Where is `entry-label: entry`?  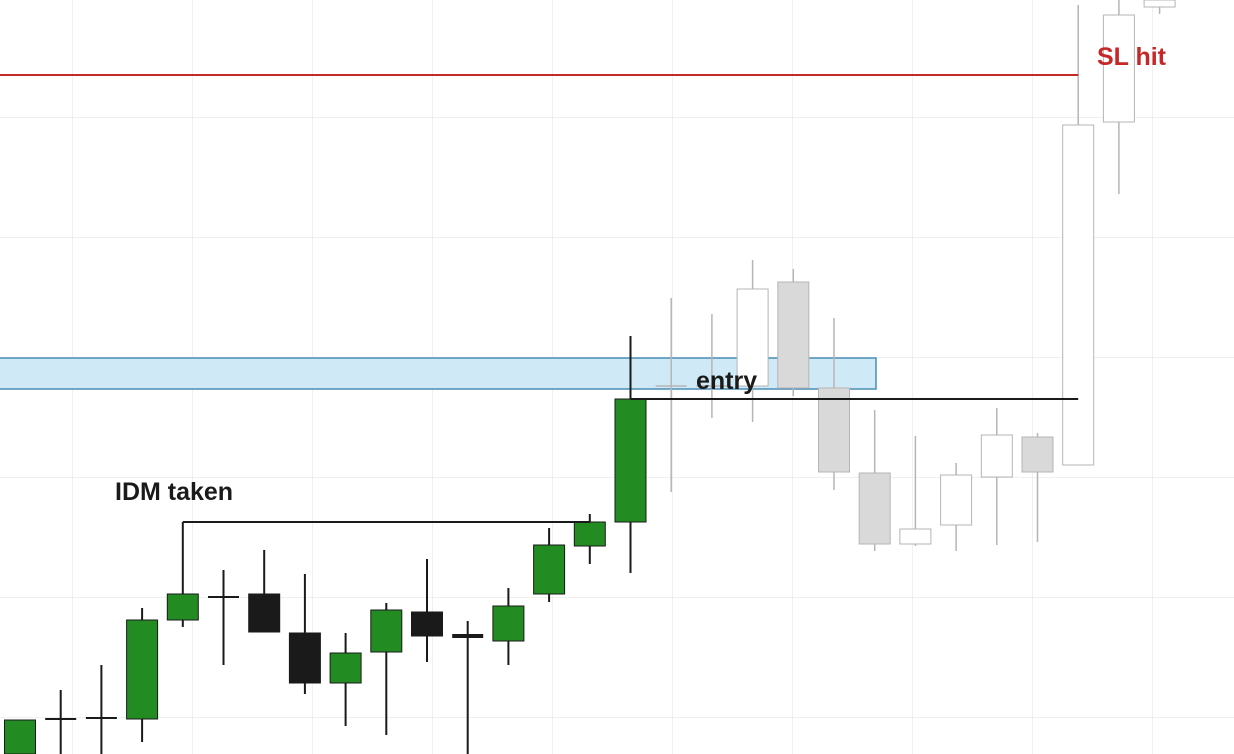
entry-label: entry is located at coordinates (726, 381).